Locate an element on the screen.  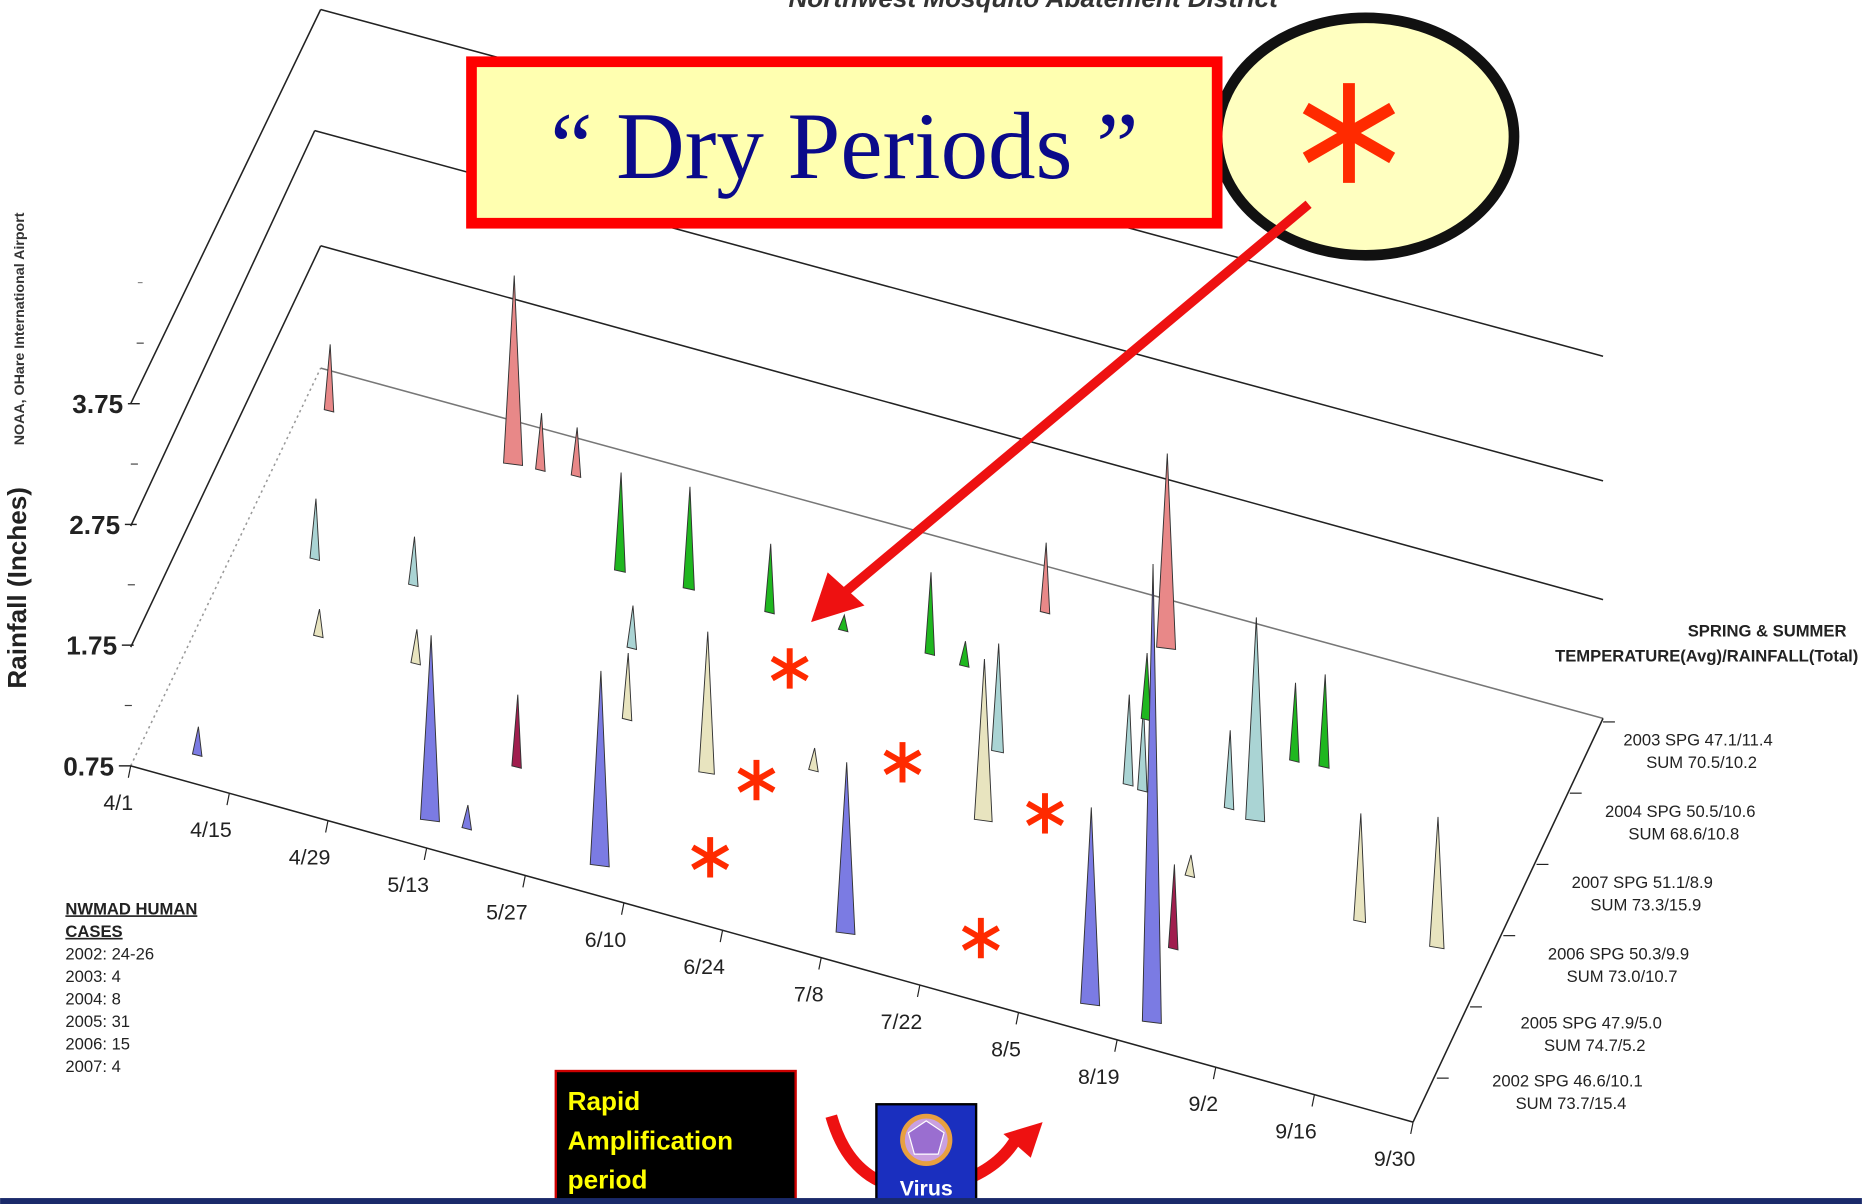
cases-line: 2006: 15 is located at coordinates (97, 1044).